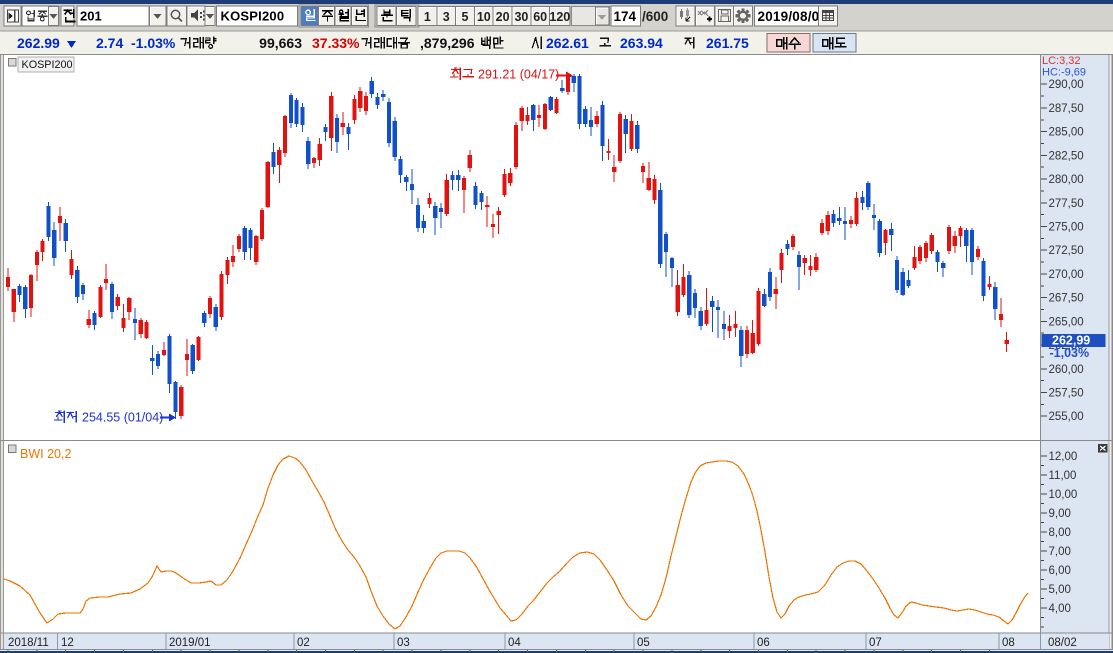  I want to click on svg-text: 275,00, so click(1066, 227).